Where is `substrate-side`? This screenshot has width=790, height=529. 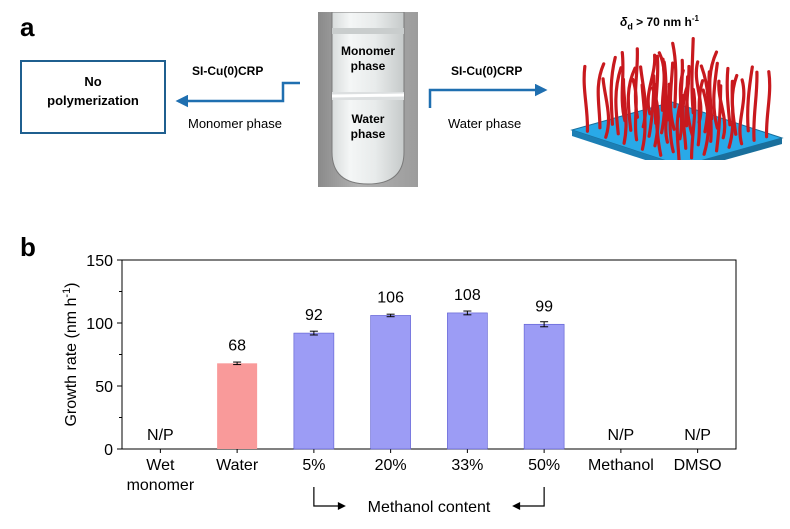 substrate-side is located at coordinates (618, 145).